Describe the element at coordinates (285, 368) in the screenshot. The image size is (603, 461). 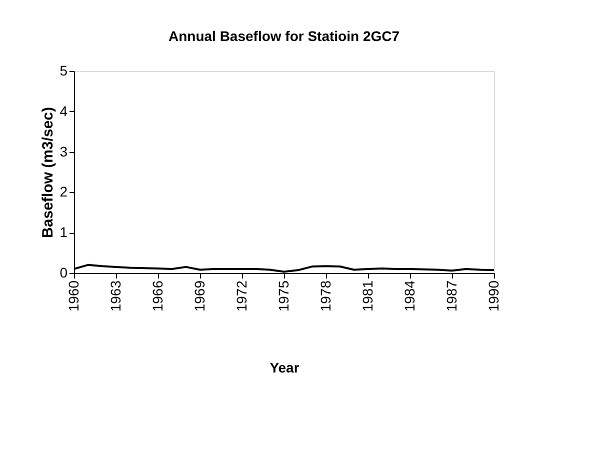
I see `x-axis-title: Year` at that location.